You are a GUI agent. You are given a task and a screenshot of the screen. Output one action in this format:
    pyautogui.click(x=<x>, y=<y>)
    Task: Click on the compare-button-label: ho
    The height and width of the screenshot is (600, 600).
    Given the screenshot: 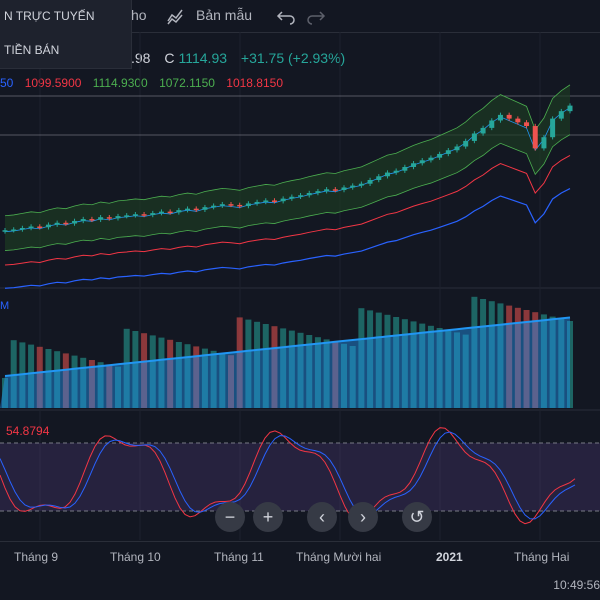 What is the action you would take?
    pyautogui.click(x=139, y=15)
    